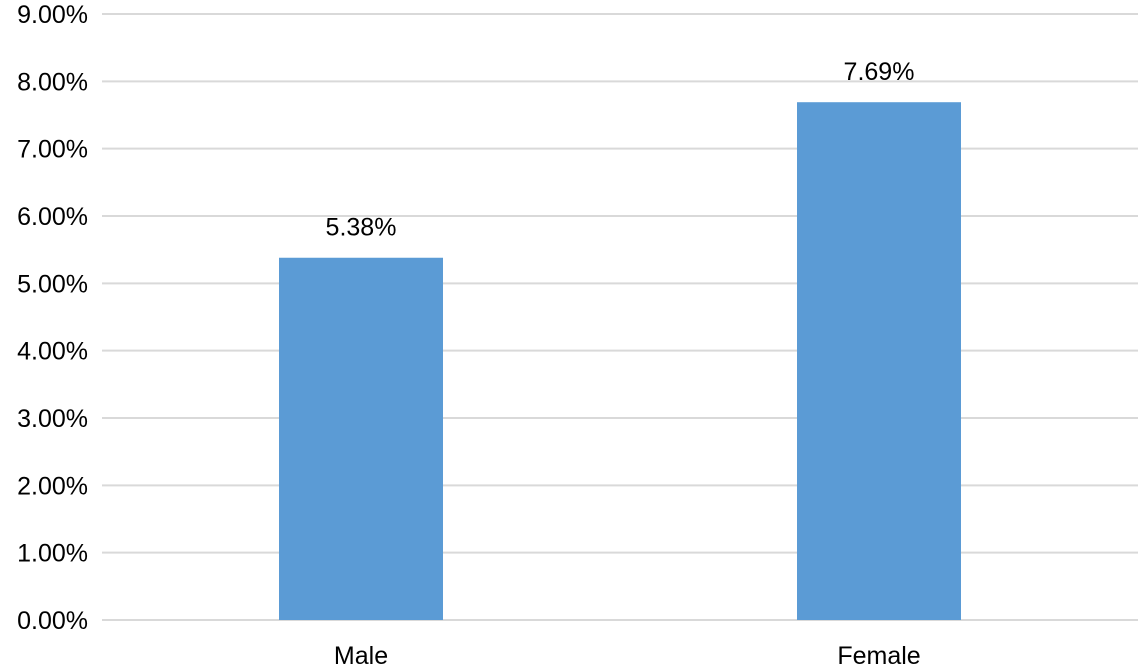 Image resolution: width=1141 pixels, height=668 pixels. Describe the element at coordinates (52, 621) in the screenshot. I see `y-tick-label: 0.00%` at that location.